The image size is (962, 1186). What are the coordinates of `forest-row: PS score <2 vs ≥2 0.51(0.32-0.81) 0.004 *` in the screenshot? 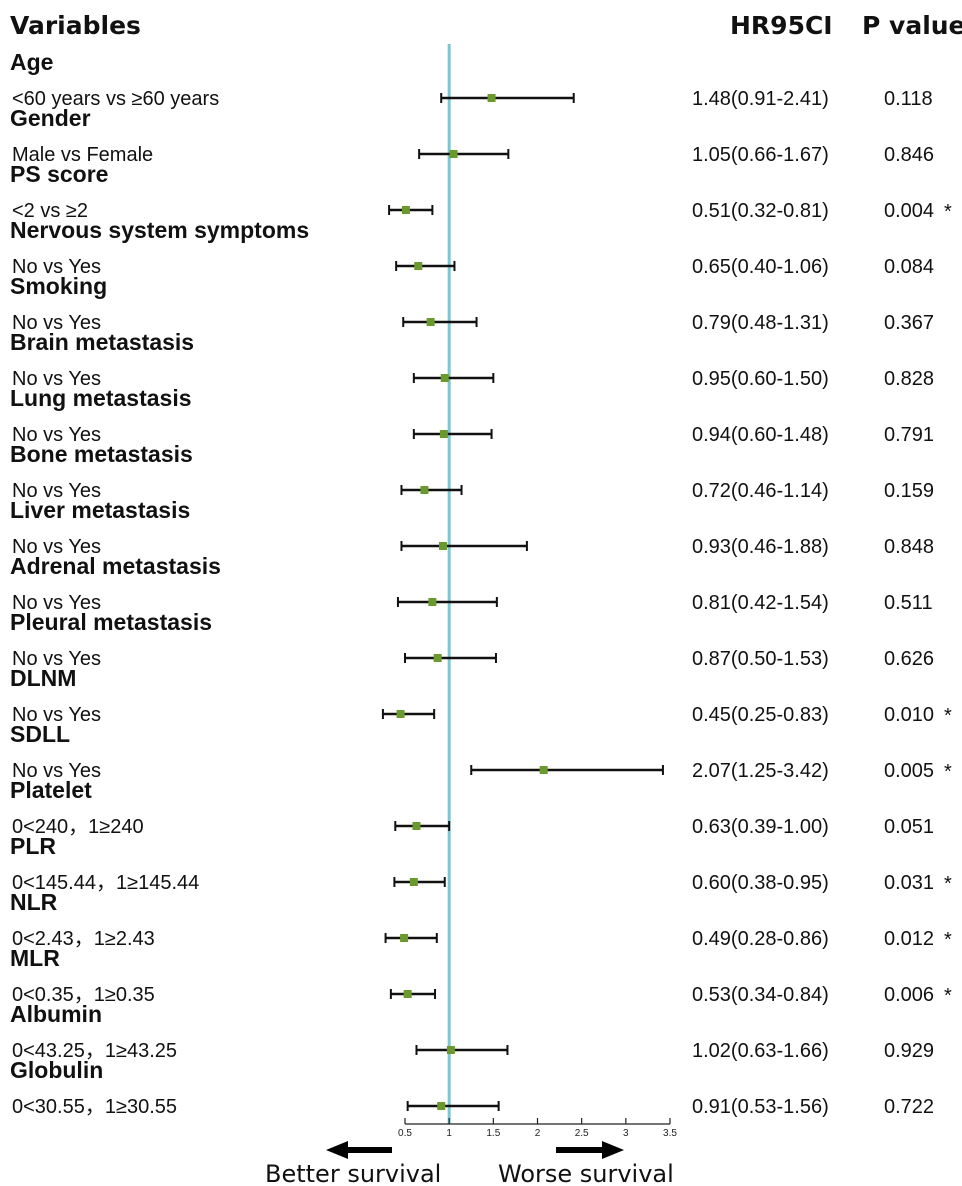 It's located at (481, 192).